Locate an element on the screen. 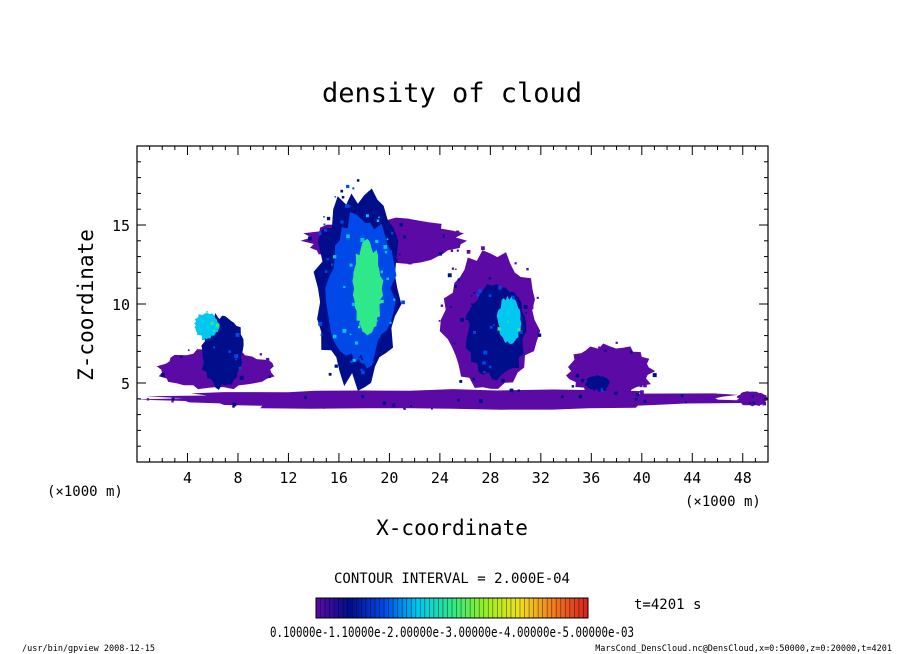 The height and width of the screenshot is (654, 904). time-label: t=4201 s is located at coordinates (667, 605).